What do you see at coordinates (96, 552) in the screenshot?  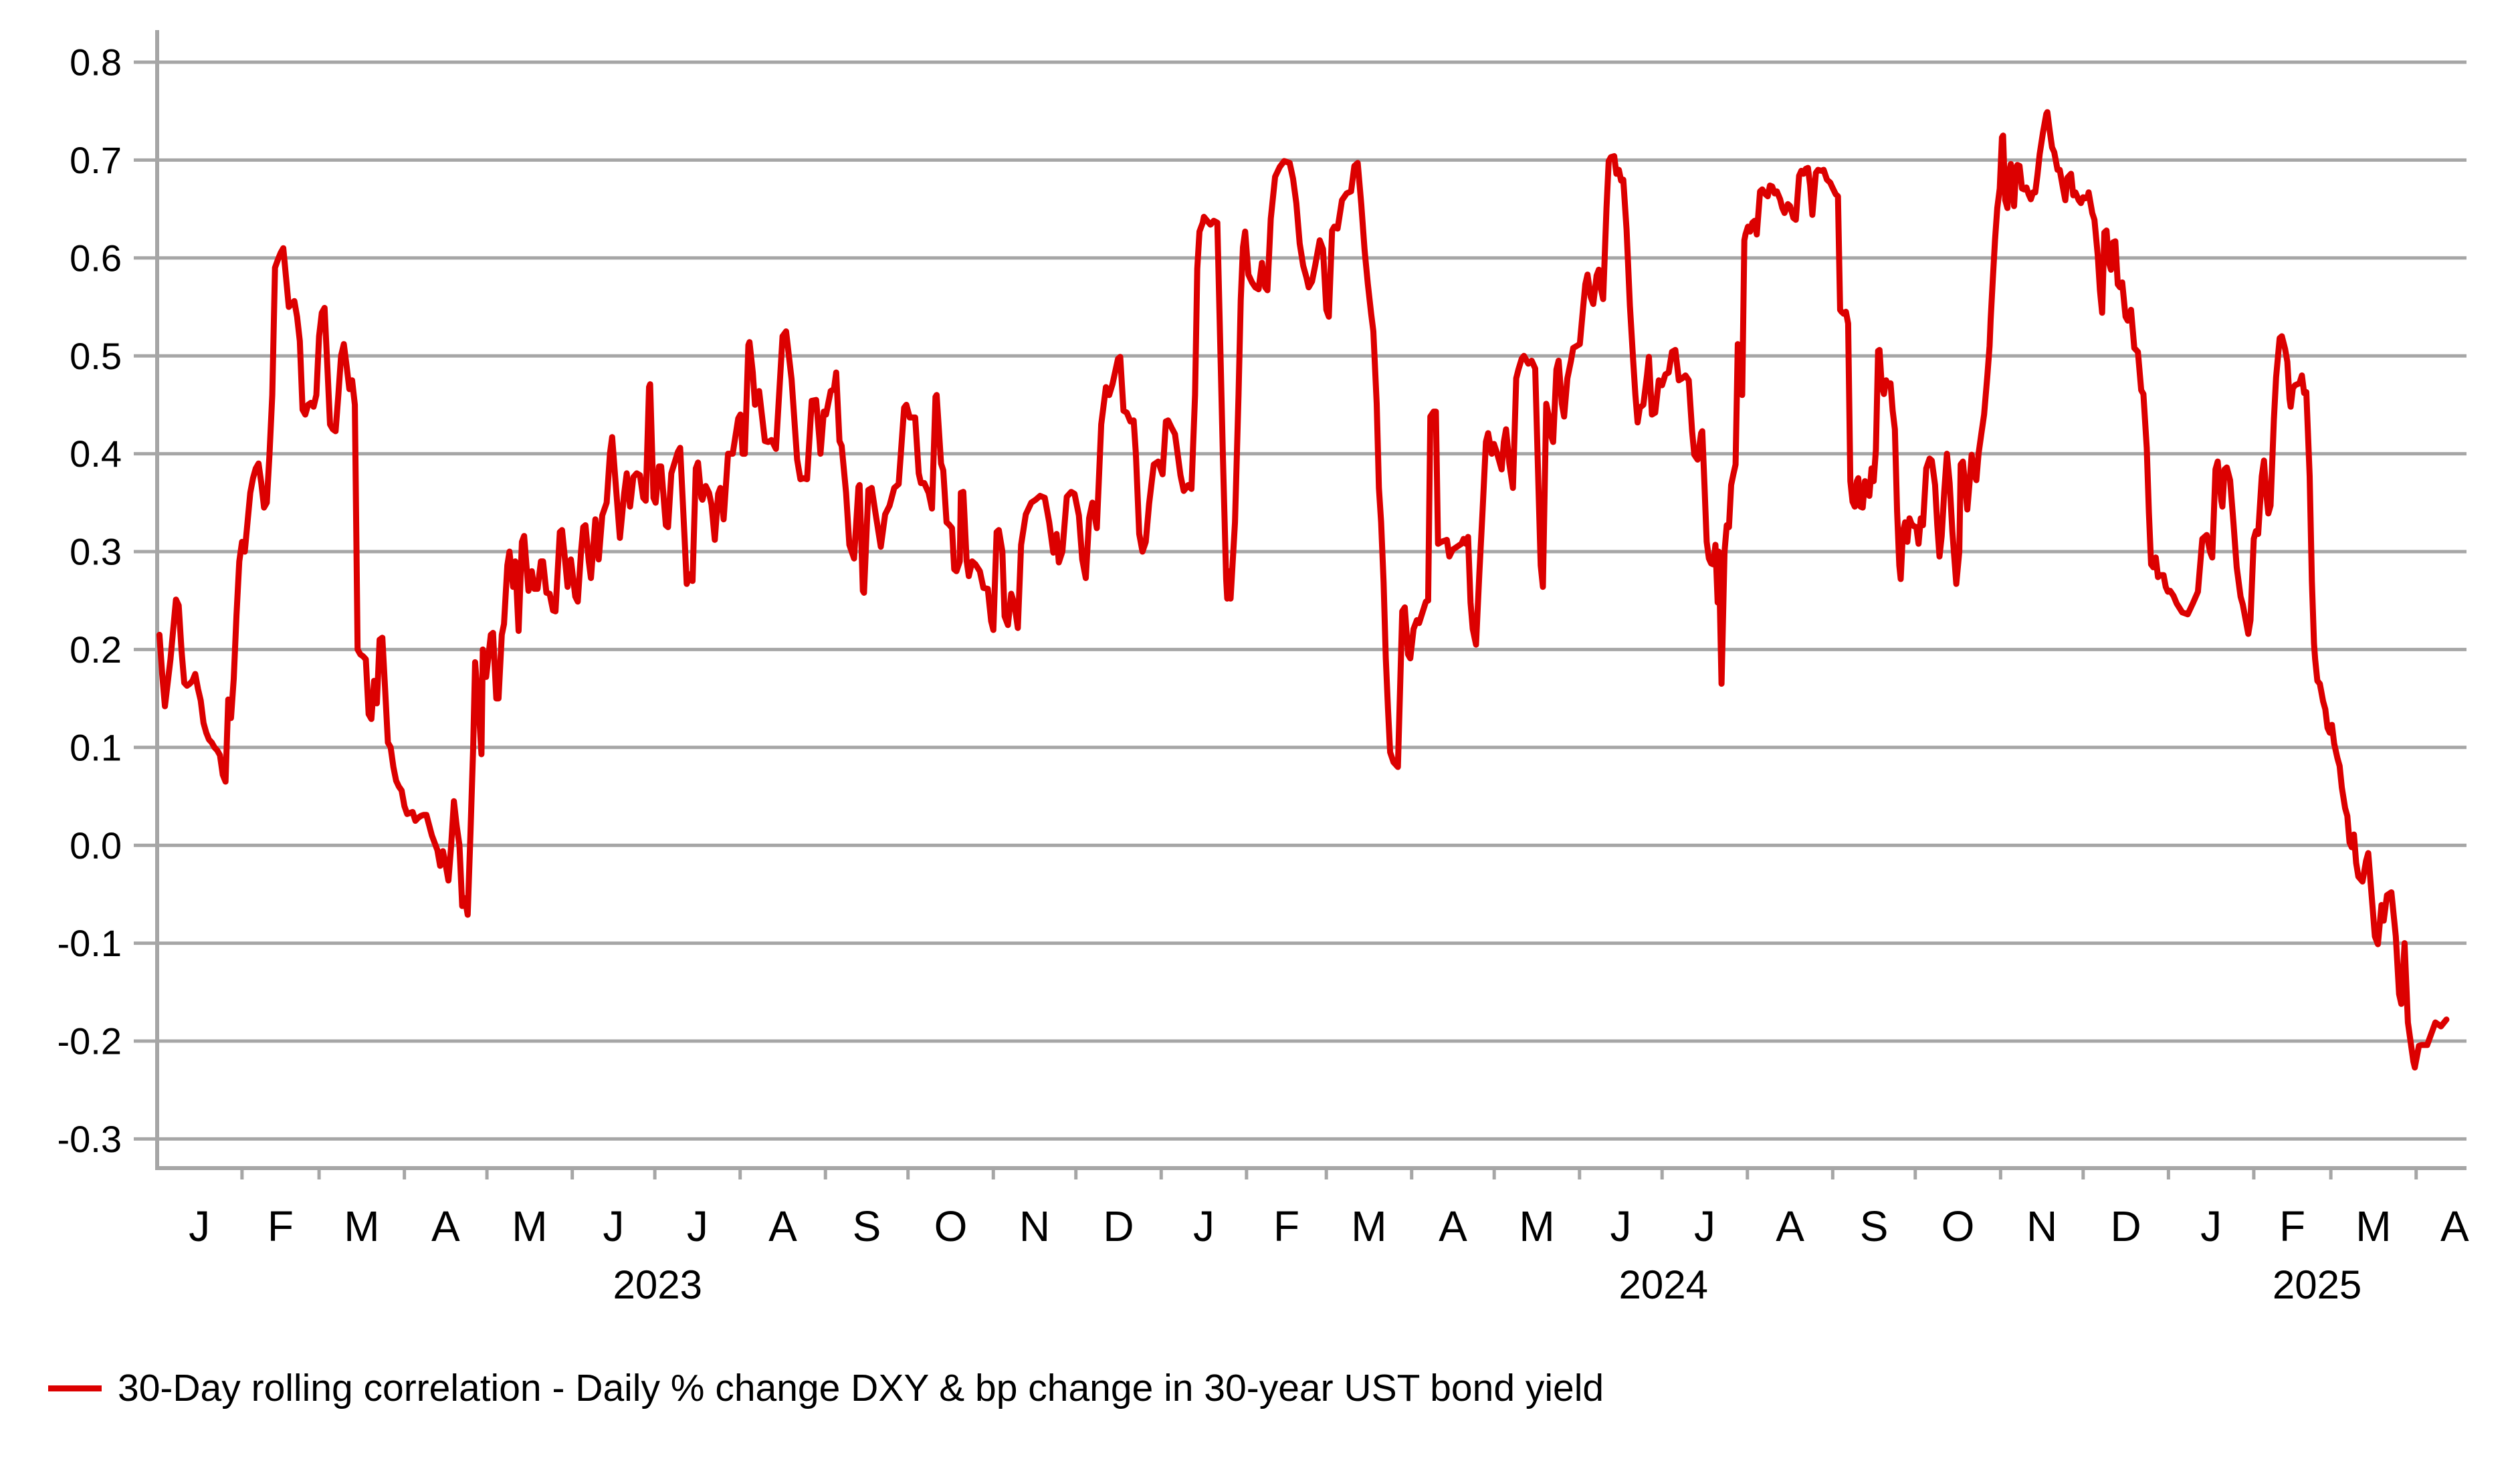 I see `y-tick-label: 0.3` at bounding box center [96, 552].